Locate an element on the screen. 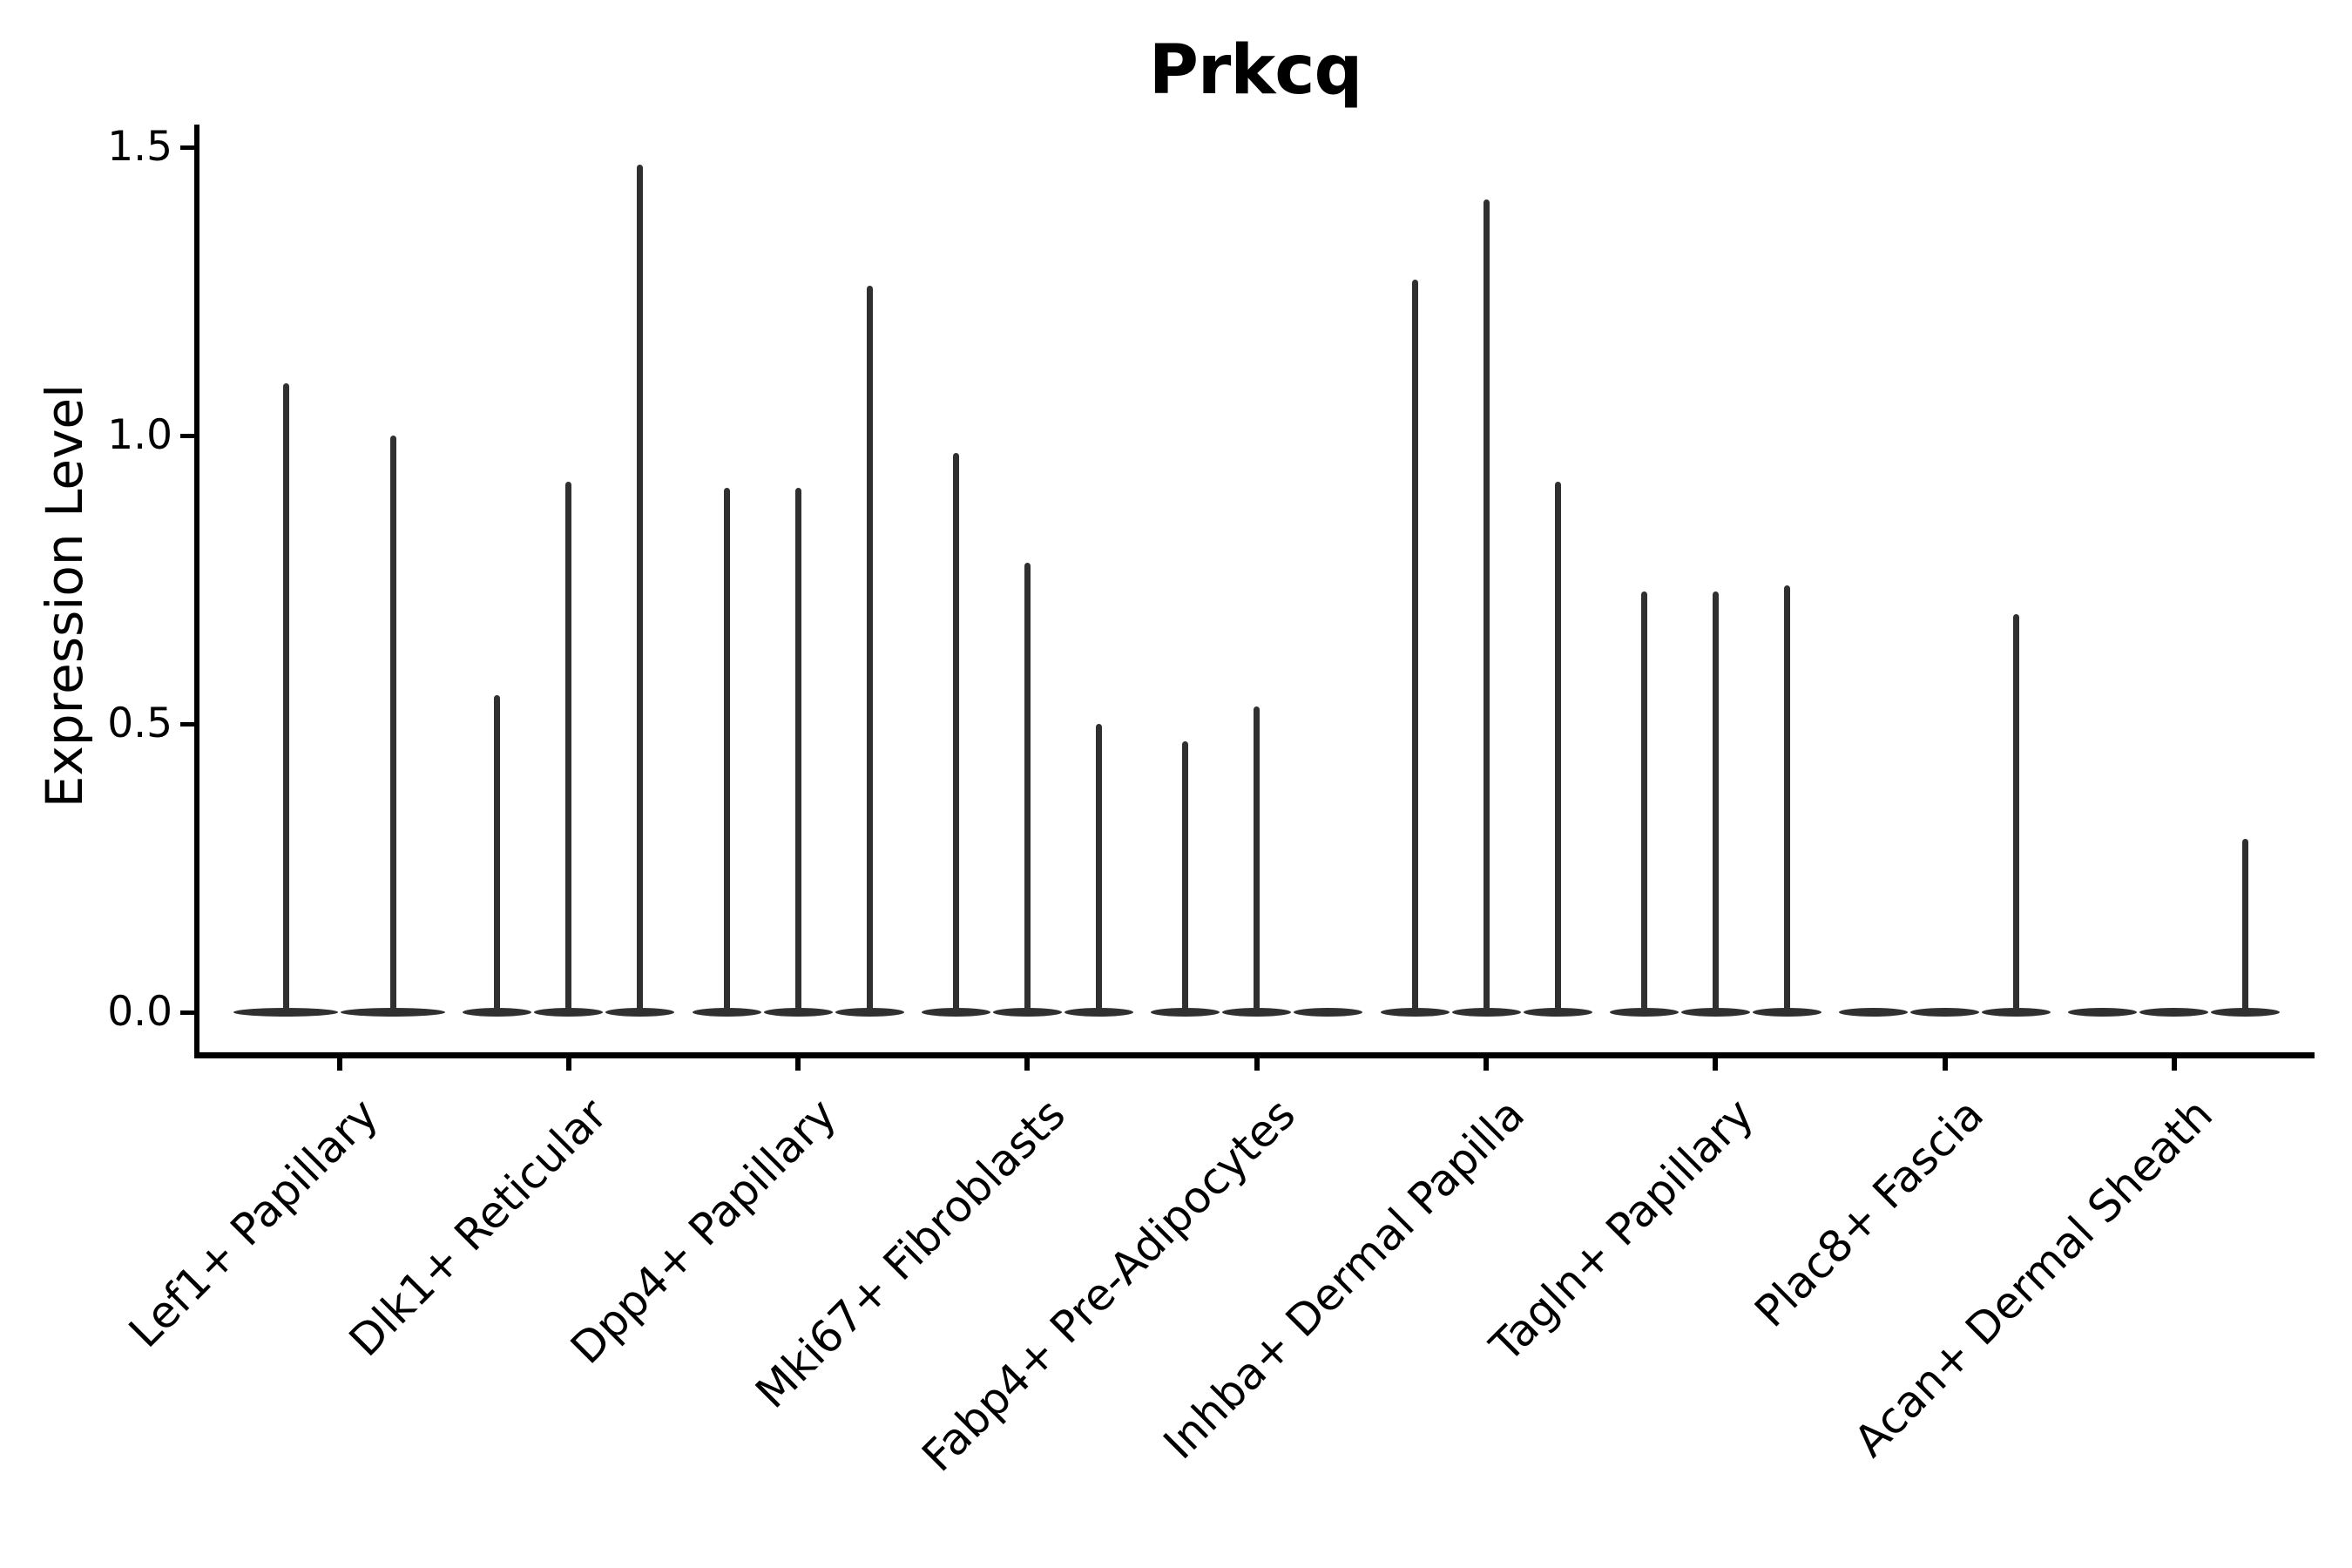 The width and height of the screenshot is (2352, 1568). x-tick-label: Lef1+ Papillary is located at coordinates (253, 1223).